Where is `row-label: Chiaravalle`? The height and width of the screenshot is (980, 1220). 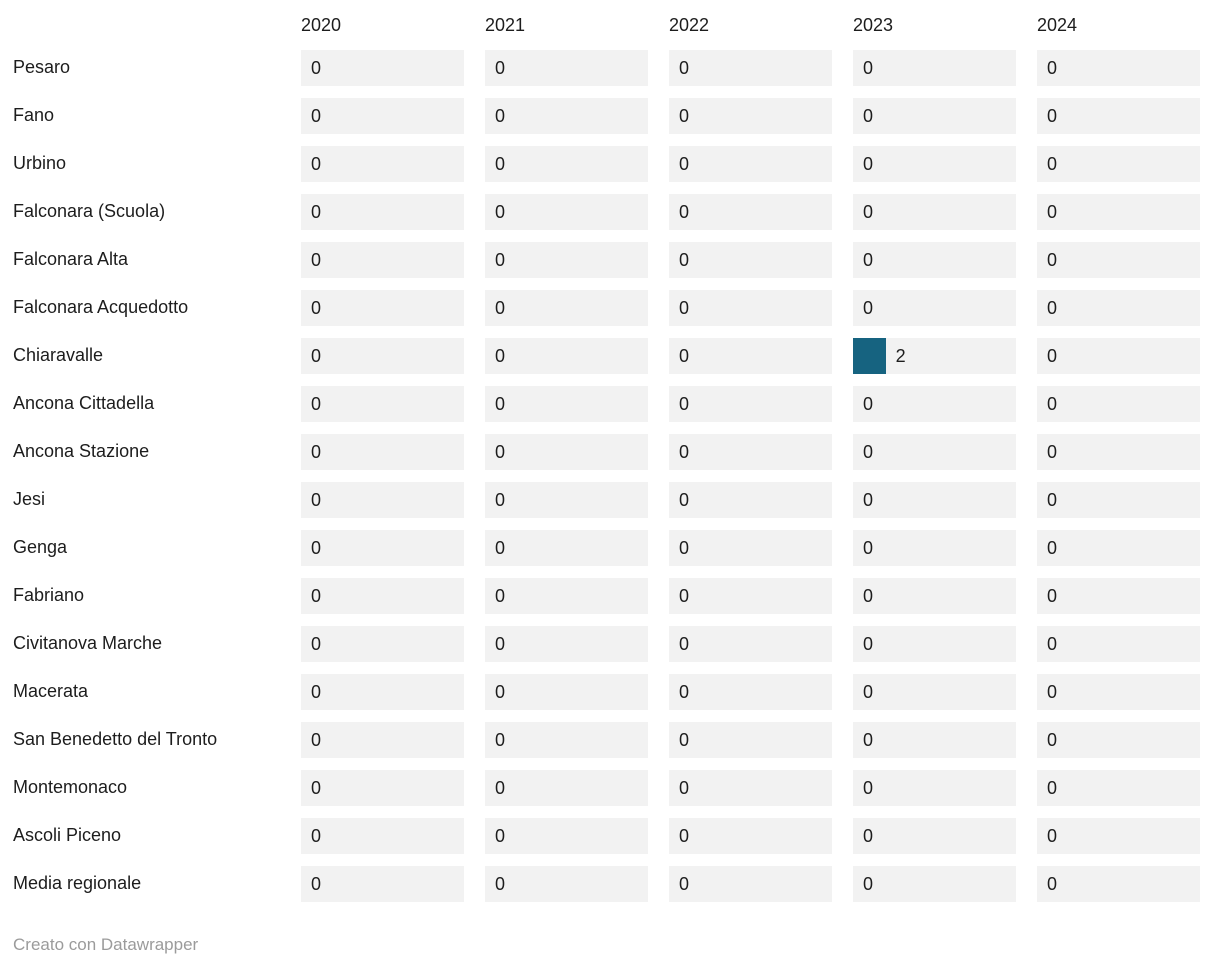 row-label: Chiaravalle is located at coordinates (58, 355).